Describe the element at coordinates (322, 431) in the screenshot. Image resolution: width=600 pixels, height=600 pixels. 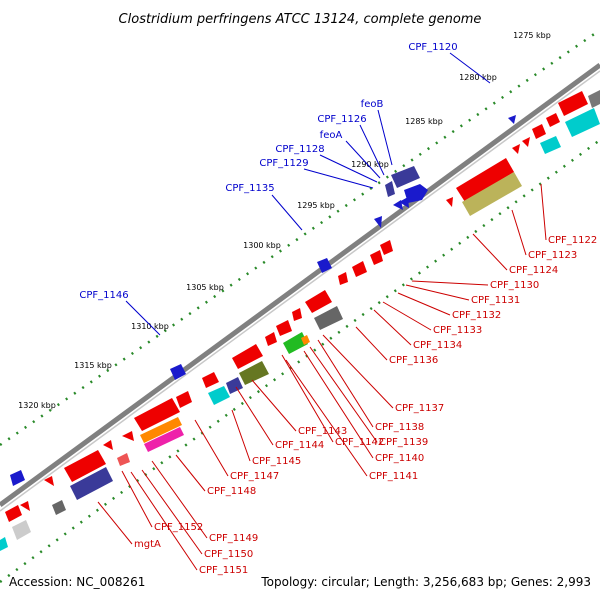
I see `reverse-label-cpf_1143: CPF_1143` at that location.